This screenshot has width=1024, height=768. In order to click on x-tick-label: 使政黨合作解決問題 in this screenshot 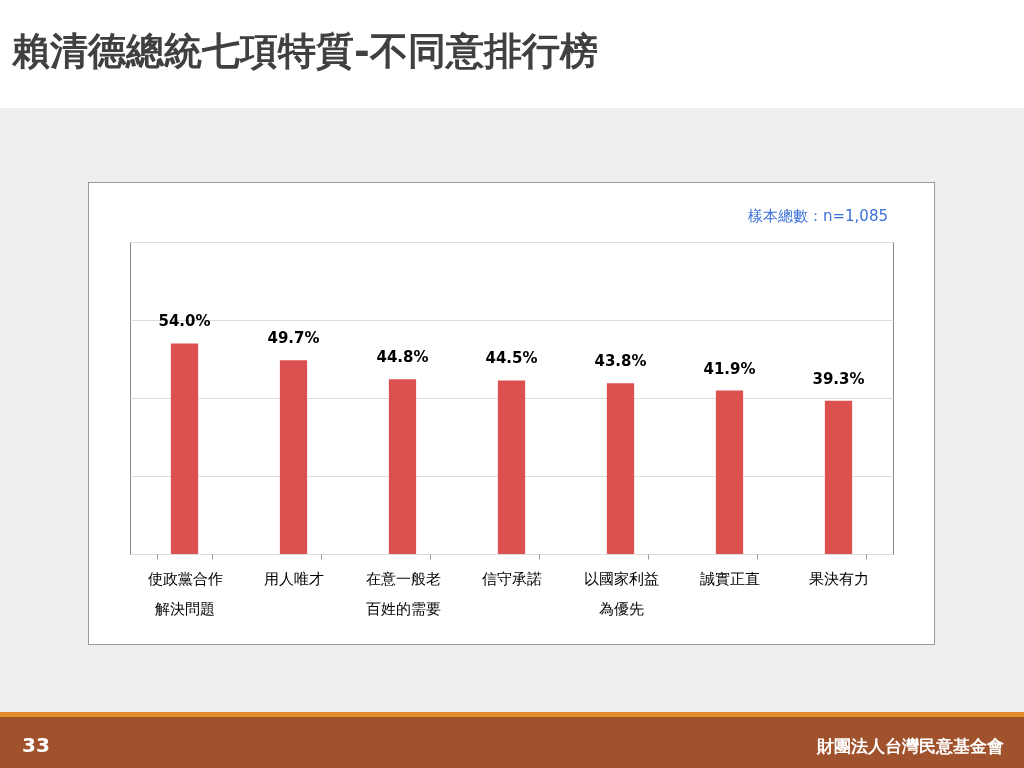, I will do `click(185, 593)`.